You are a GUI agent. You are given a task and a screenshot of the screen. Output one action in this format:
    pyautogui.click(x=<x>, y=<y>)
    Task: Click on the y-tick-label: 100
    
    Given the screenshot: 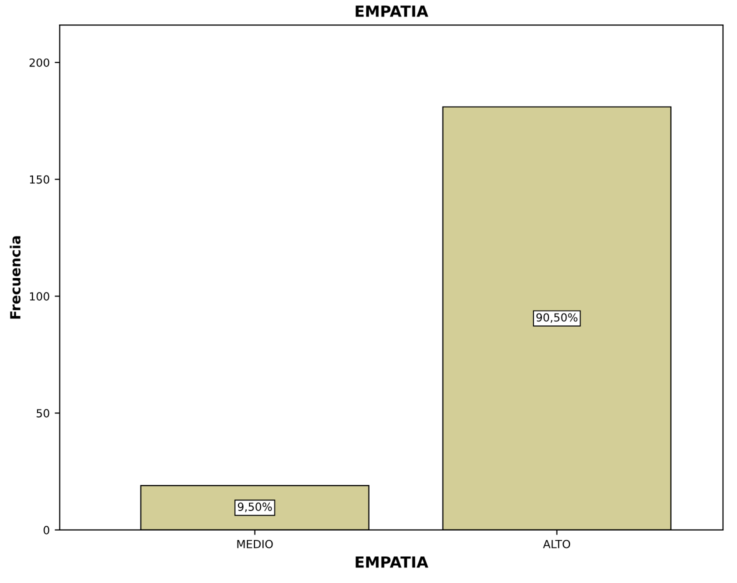 What is the action you would take?
    pyautogui.click(x=40, y=296)
    